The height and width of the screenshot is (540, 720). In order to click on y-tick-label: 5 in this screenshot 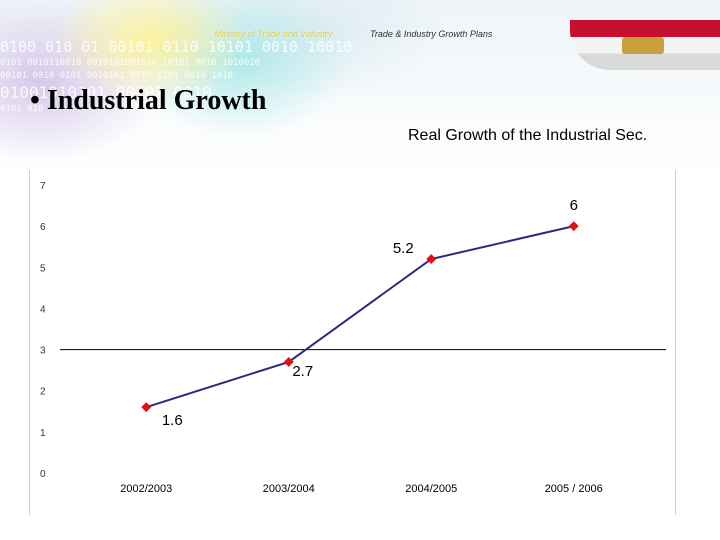, I will do `click(43, 268)`.